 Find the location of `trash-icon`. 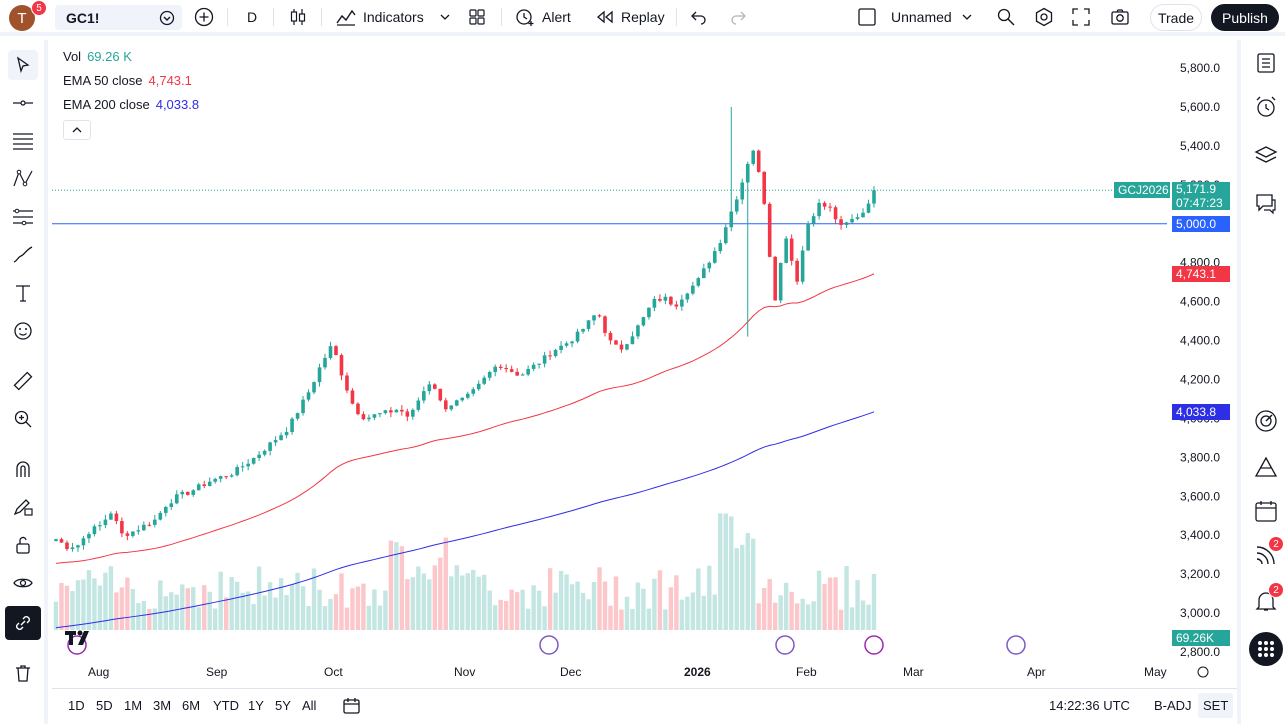

trash-icon is located at coordinates (23, 673).